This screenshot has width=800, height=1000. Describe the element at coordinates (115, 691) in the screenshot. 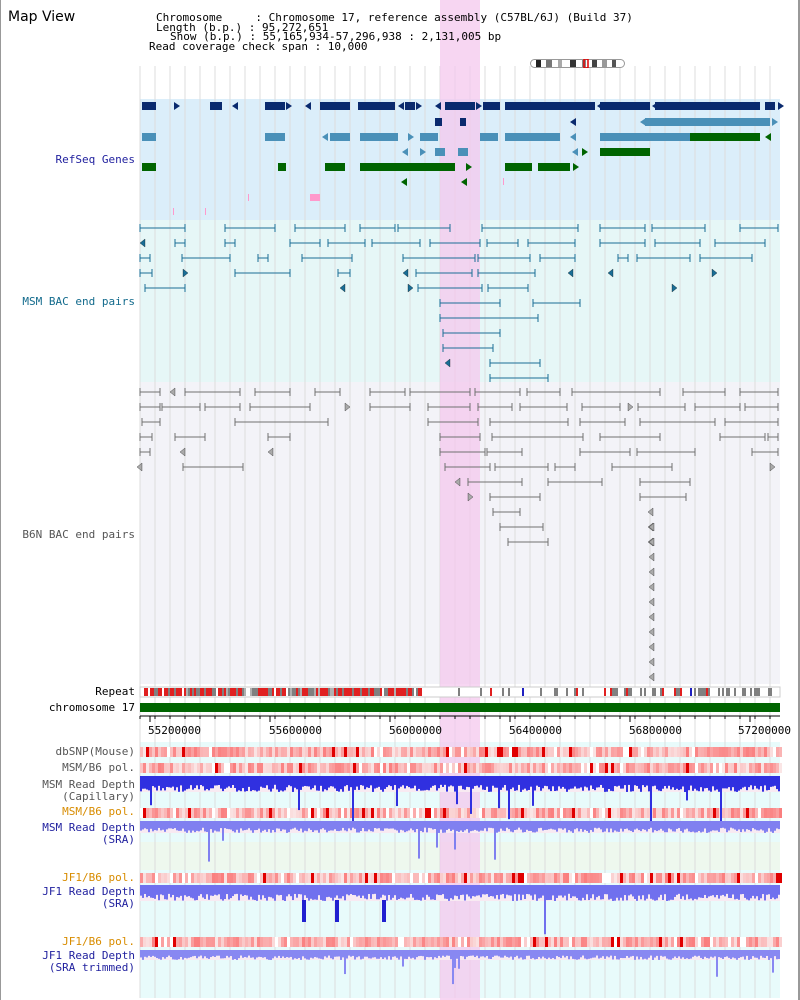

I see `track-label-repeat: Repeat` at that location.